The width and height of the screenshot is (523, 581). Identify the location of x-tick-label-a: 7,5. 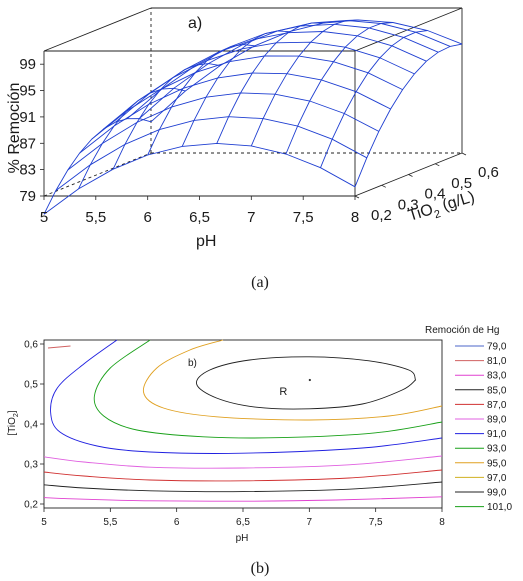
(303, 217).